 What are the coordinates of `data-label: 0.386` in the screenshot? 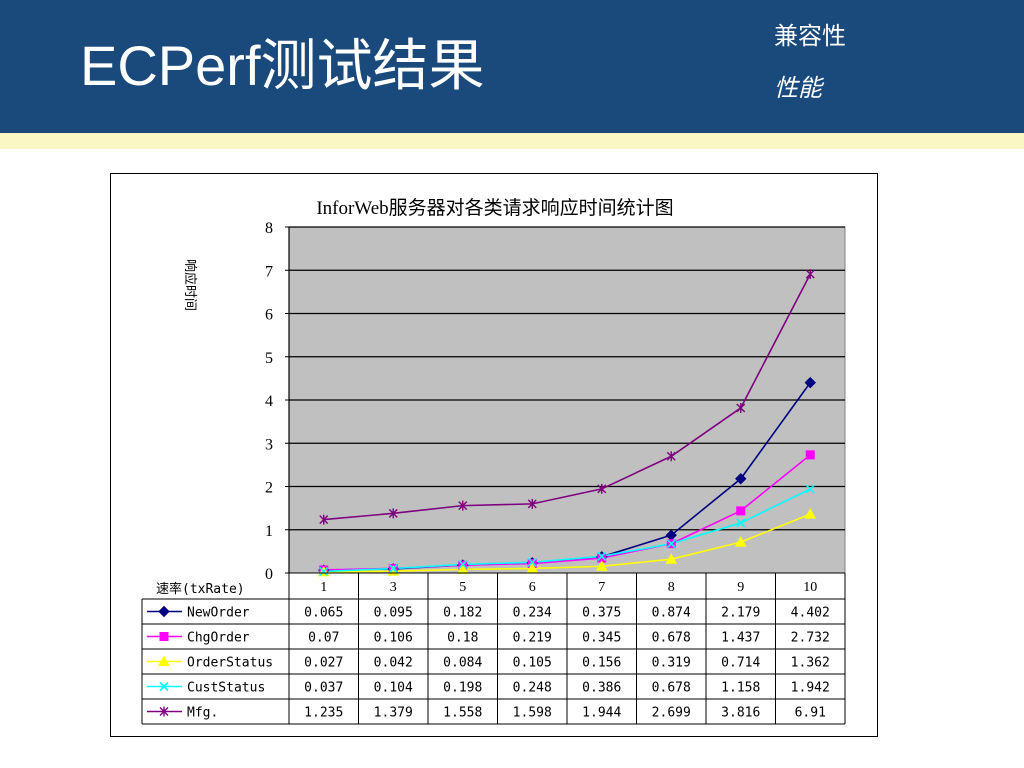 It's located at (601, 688).